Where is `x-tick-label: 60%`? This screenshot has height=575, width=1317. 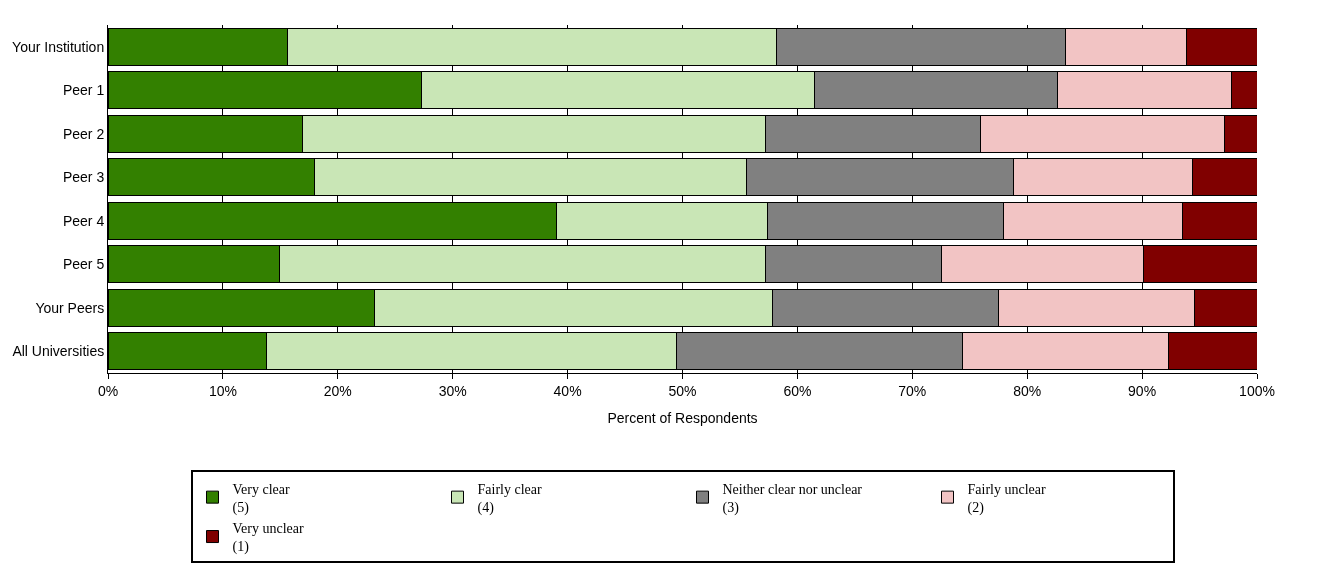
x-tick-label: 60% is located at coordinates (797, 390).